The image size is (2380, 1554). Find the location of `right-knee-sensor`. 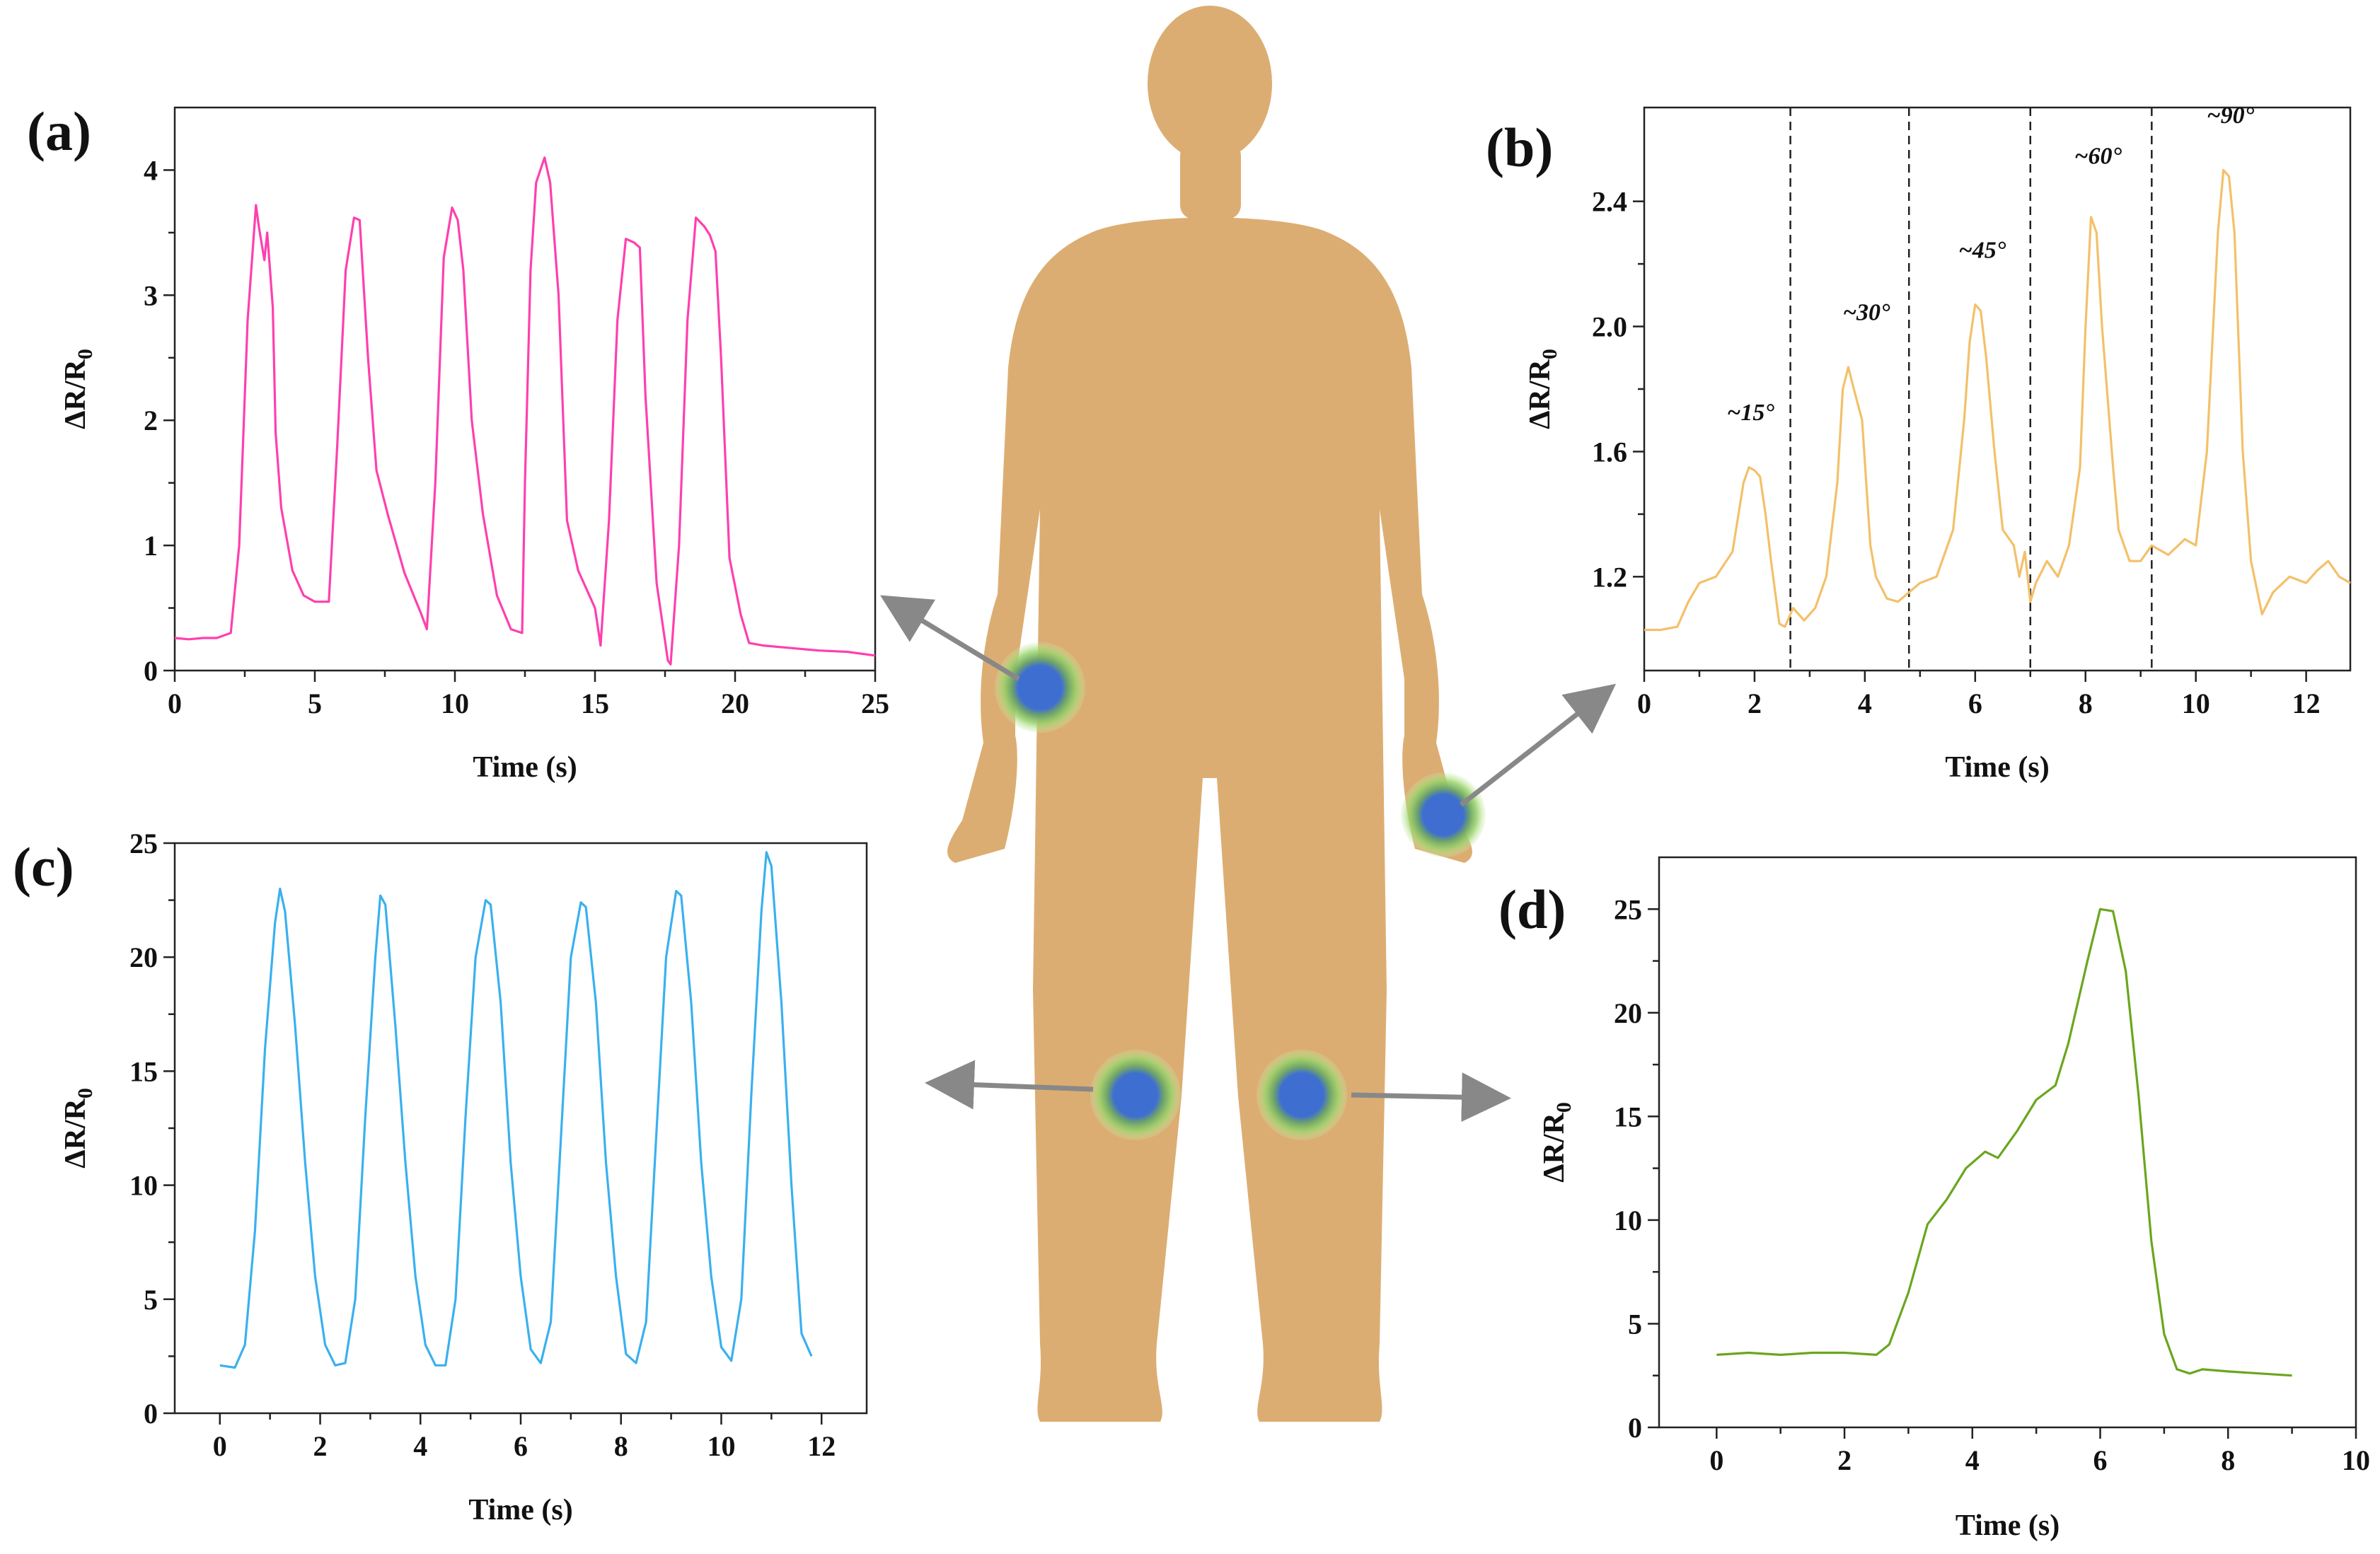

right-knee-sensor is located at coordinates (1302, 1095).